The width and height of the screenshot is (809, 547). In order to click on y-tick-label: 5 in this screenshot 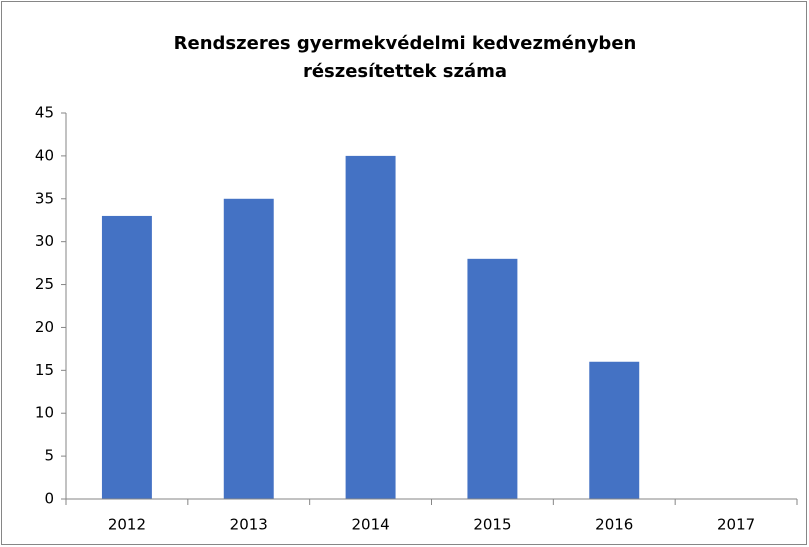, I will do `click(49, 456)`.